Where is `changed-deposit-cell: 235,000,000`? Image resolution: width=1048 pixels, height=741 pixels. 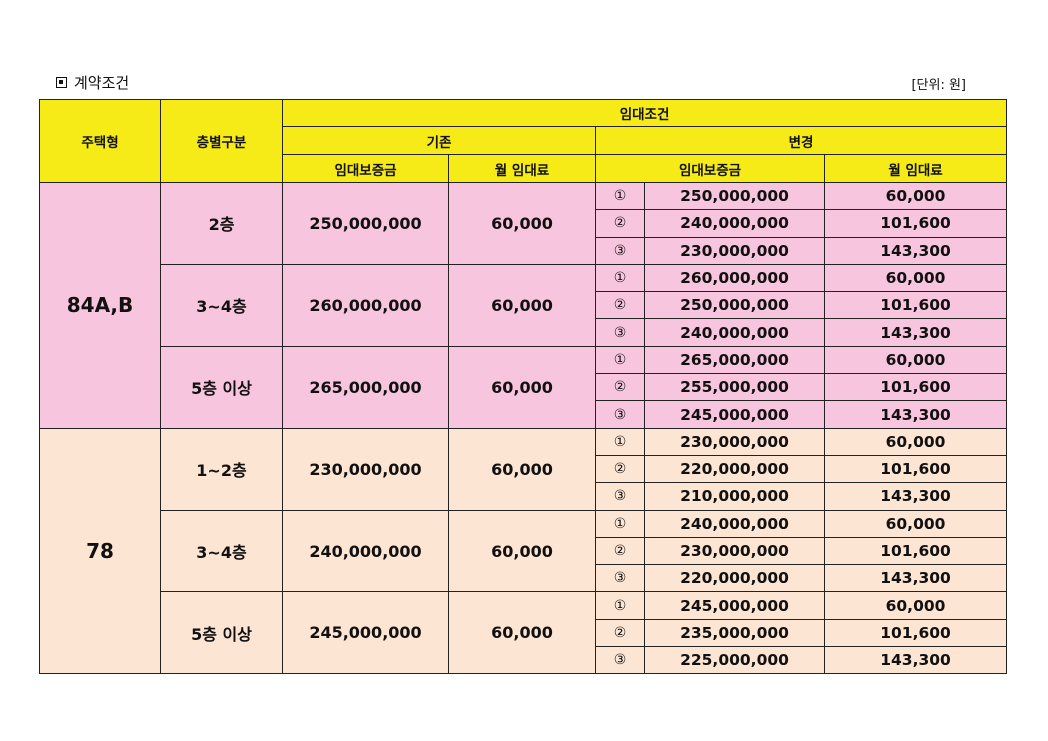 changed-deposit-cell: 235,000,000 is located at coordinates (734, 633).